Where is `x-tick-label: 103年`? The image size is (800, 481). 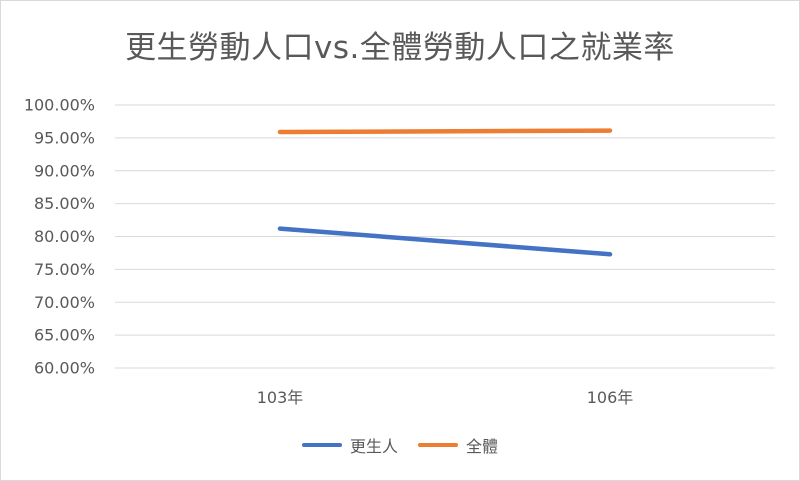
x-tick-label: 103年 is located at coordinates (280, 397).